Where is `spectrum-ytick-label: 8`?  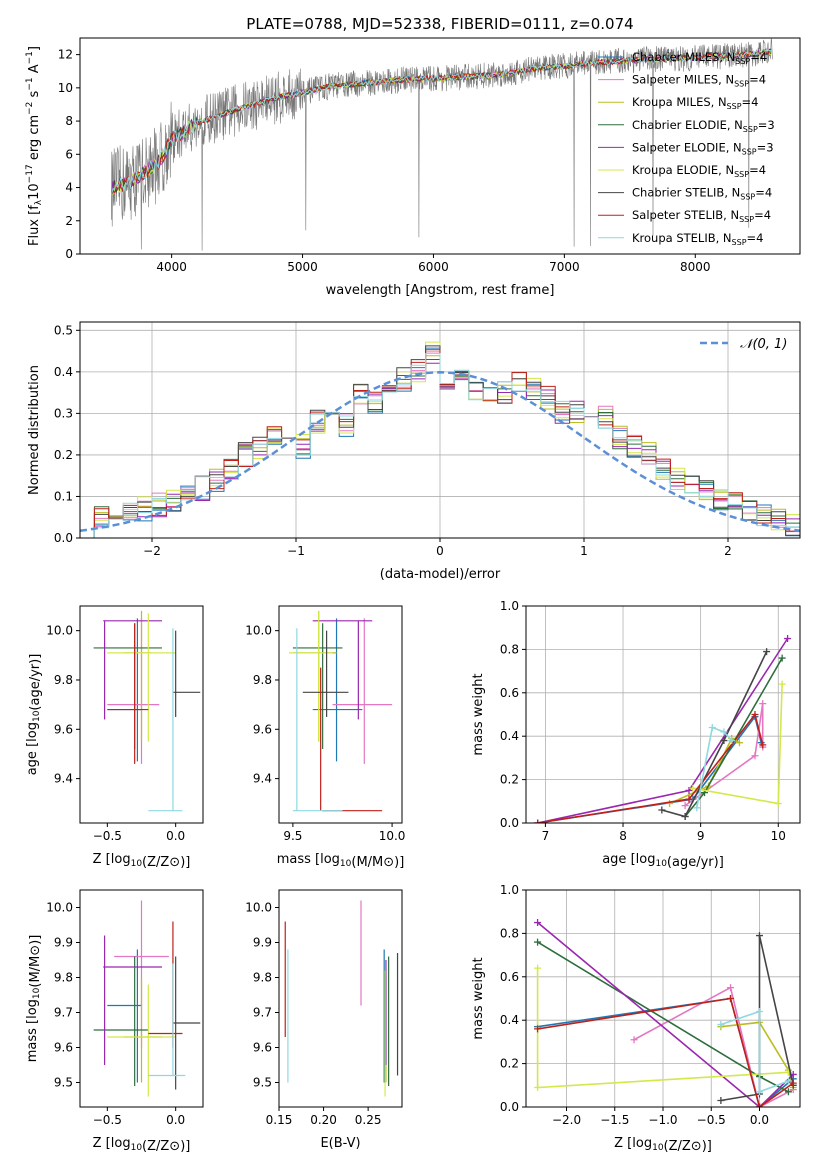 spectrum-ytick-label: 8 is located at coordinates (69, 121).